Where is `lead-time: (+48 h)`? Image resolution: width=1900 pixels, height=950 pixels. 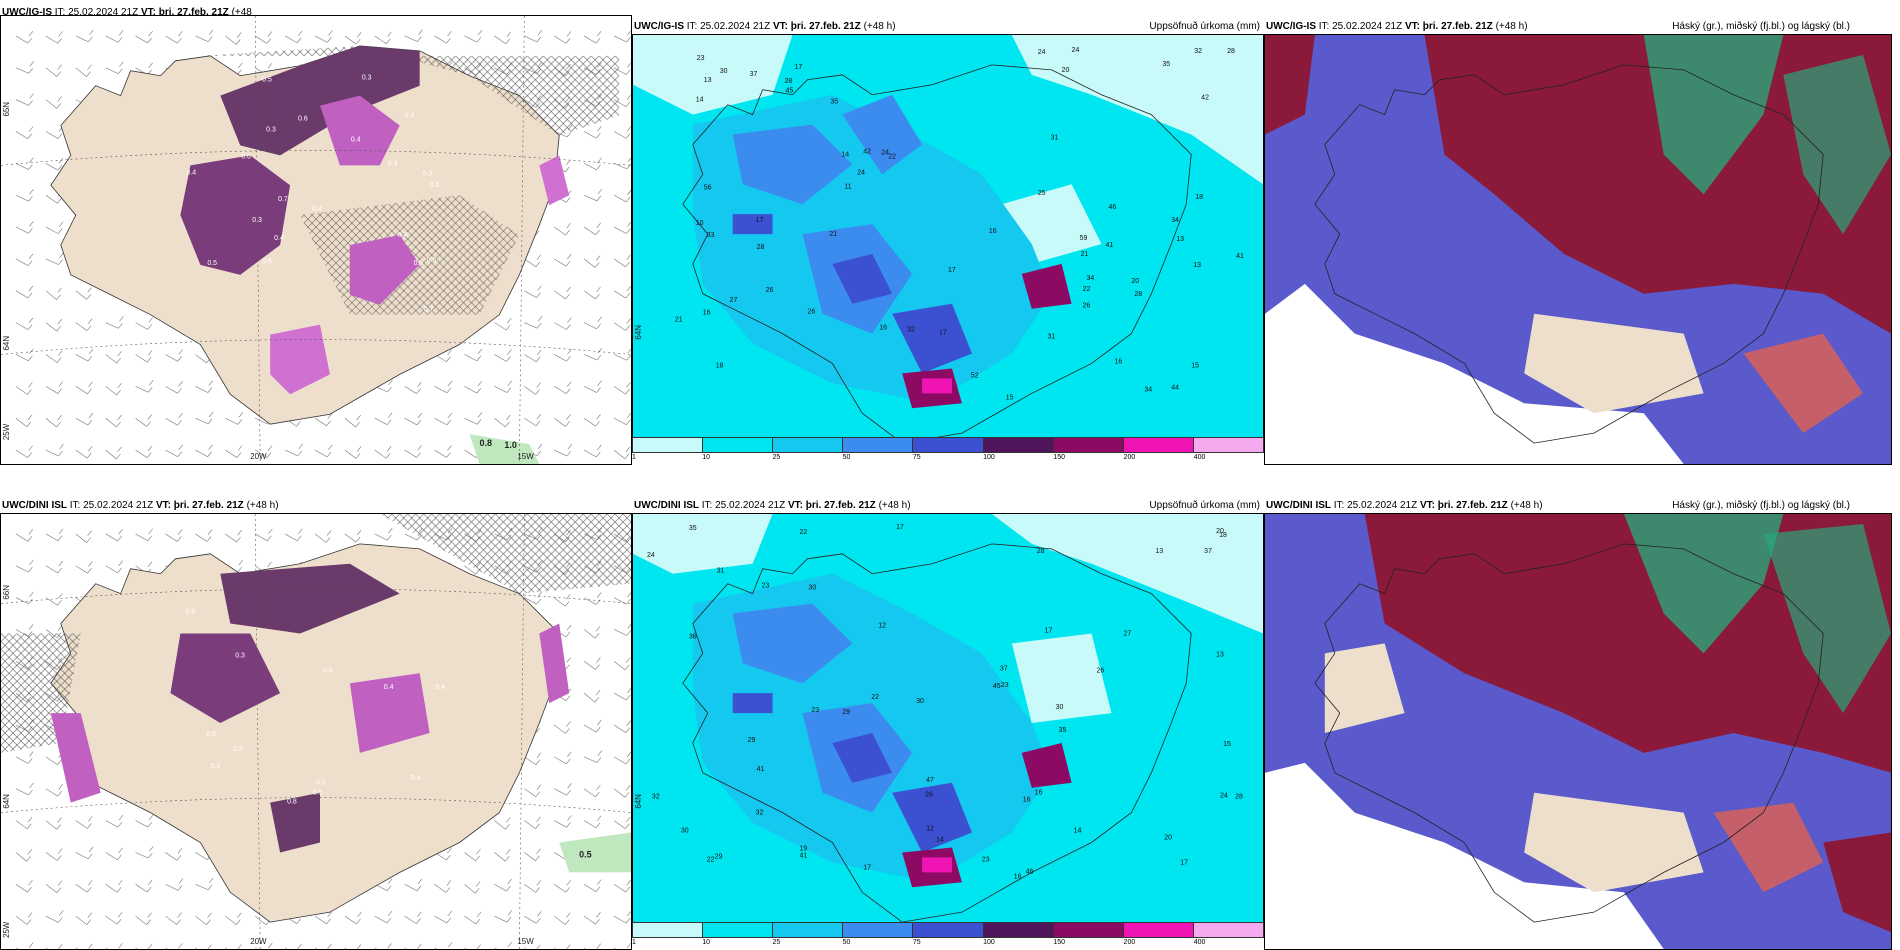
lead-time: (+48 h) is located at coordinates (1511, 26).